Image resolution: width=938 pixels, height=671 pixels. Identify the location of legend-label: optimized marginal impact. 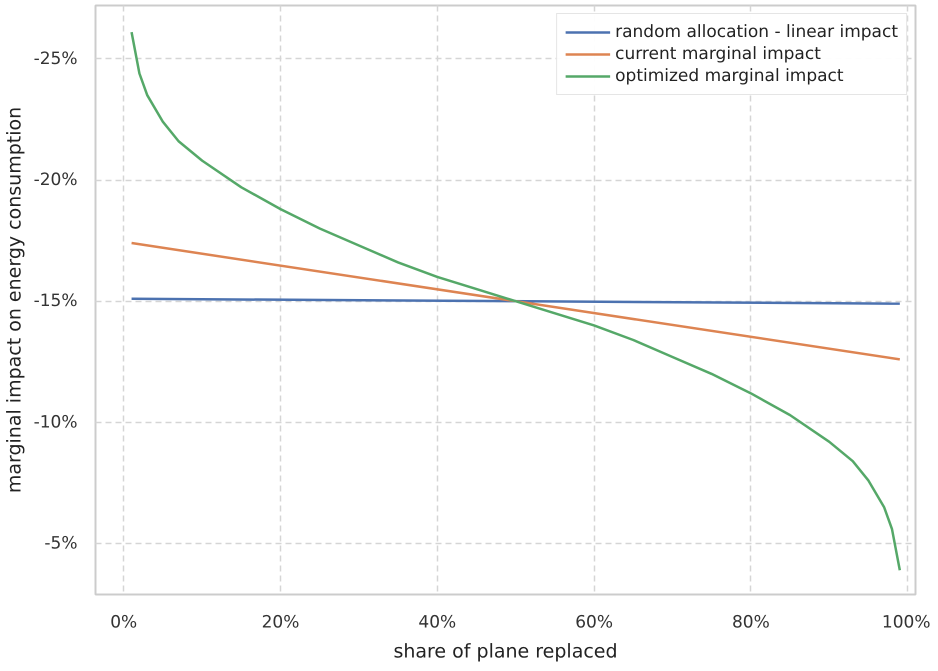
(729, 76).